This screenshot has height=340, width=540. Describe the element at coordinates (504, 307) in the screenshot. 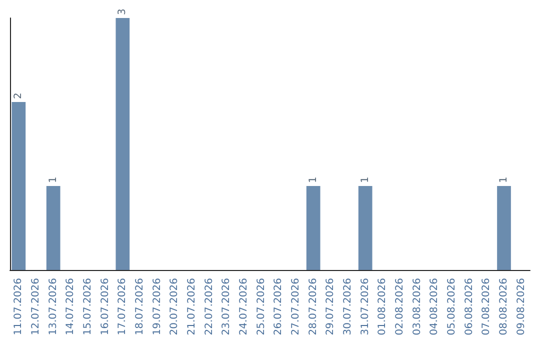

I see `x-tick-label: 08.08.2026` at that location.